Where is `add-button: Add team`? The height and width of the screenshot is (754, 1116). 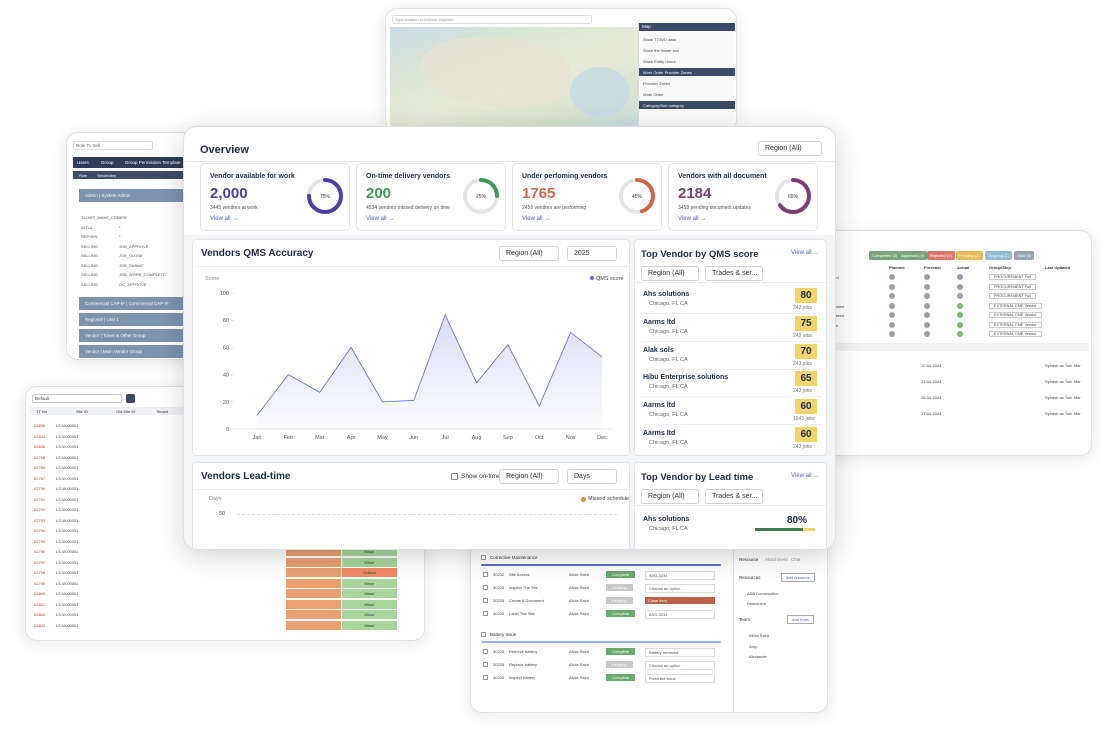 add-button: Add team is located at coordinates (801, 619).